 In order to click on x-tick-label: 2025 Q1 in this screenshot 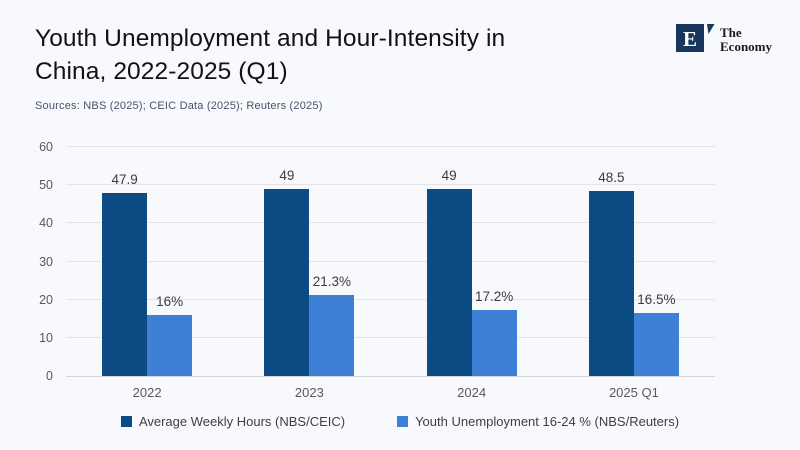, I will do `click(633, 392)`.